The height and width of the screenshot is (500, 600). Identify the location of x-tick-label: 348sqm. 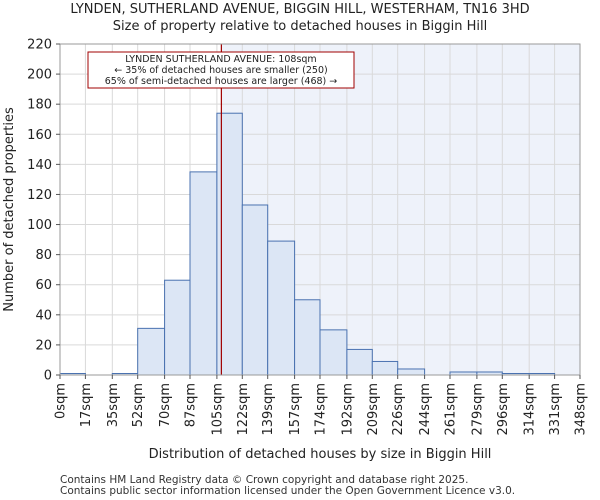
(581, 409).